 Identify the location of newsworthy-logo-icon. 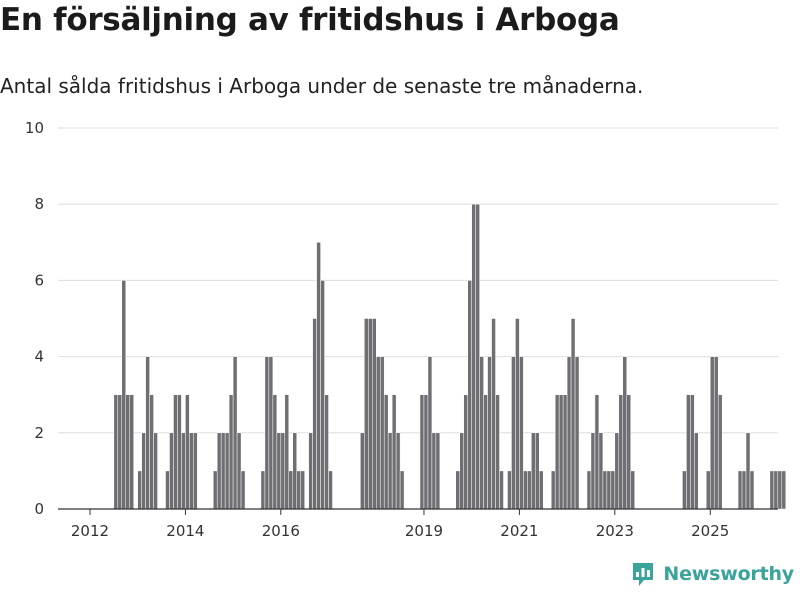
(643, 574).